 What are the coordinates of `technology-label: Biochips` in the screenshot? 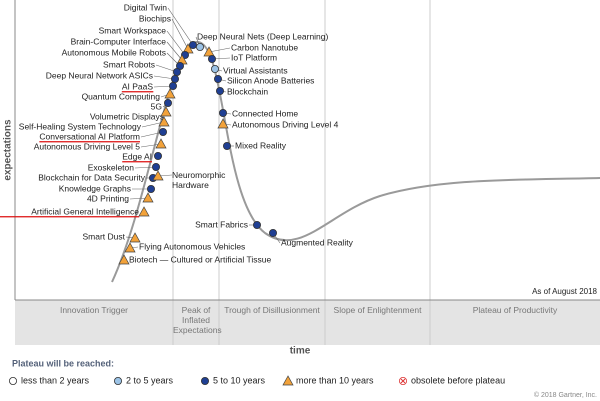 It's located at (155, 18).